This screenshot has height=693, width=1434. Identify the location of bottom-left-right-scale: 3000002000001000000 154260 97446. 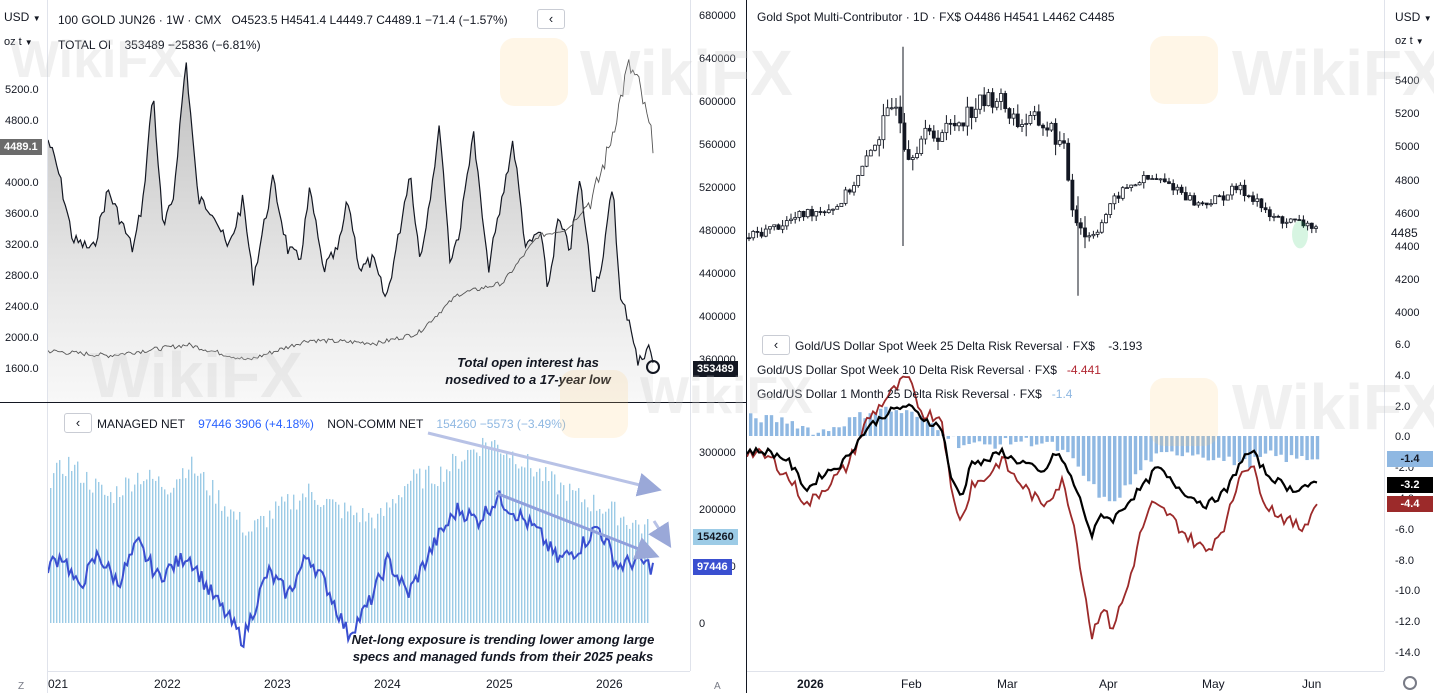
(718, 537).